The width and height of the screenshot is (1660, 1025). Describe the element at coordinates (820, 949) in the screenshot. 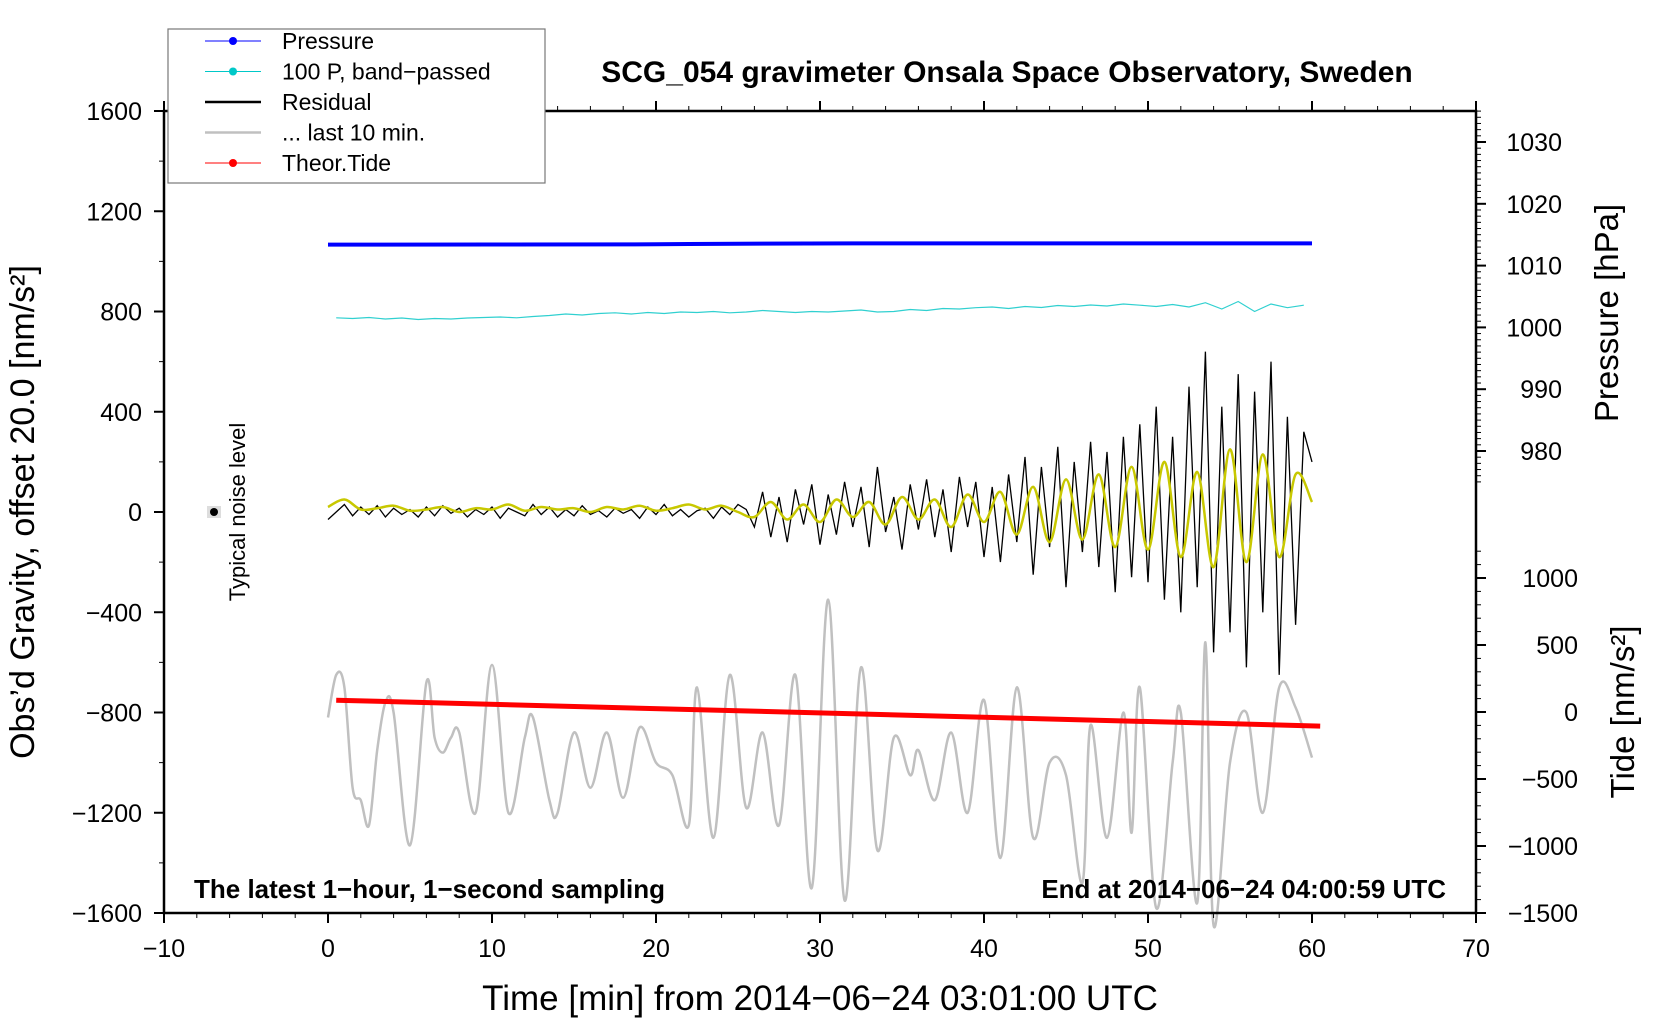

I see `x-tick-label: 30` at that location.